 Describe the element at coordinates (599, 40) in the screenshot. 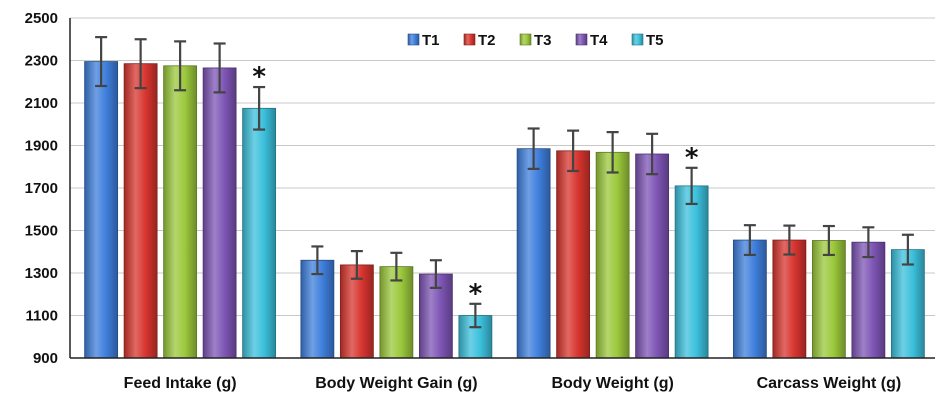

I see `legend-label-t4: T4` at that location.